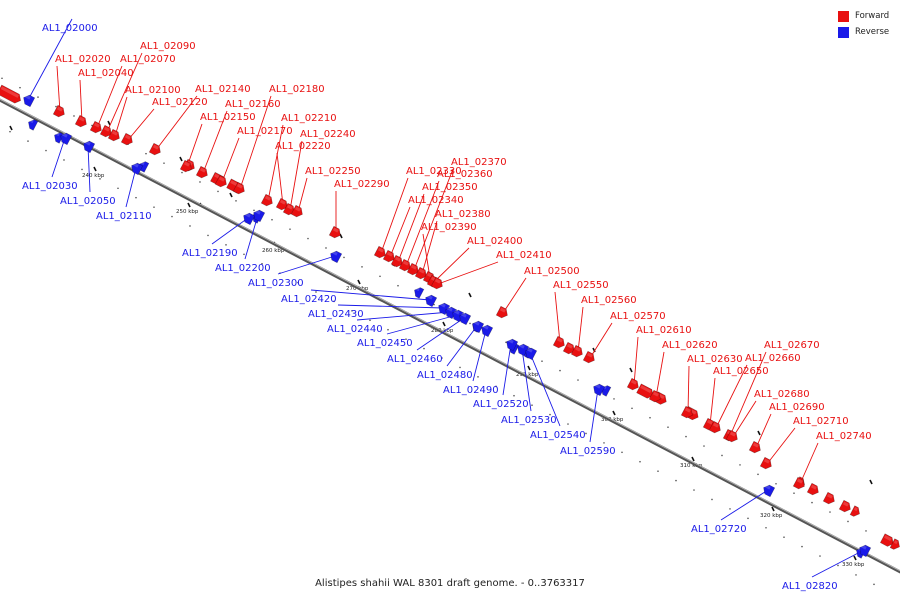 This screenshot has height=600, width=900. Describe the element at coordinates (180, 102) in the screenshot. I see `label-al1_02120: AL1_02120` at that location.